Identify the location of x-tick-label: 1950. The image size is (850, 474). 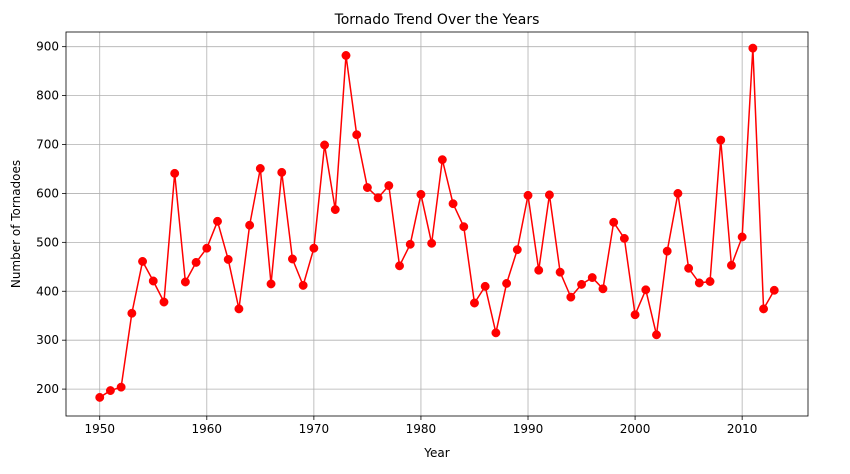
(99, 429).